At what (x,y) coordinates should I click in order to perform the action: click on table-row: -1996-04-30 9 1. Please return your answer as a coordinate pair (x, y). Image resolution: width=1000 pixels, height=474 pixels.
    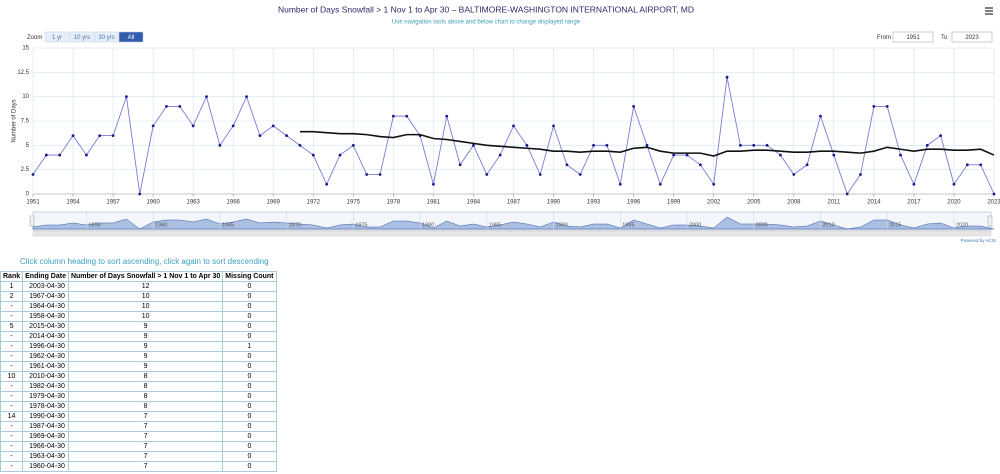
    Looking at the image, I should click on (138, 346).